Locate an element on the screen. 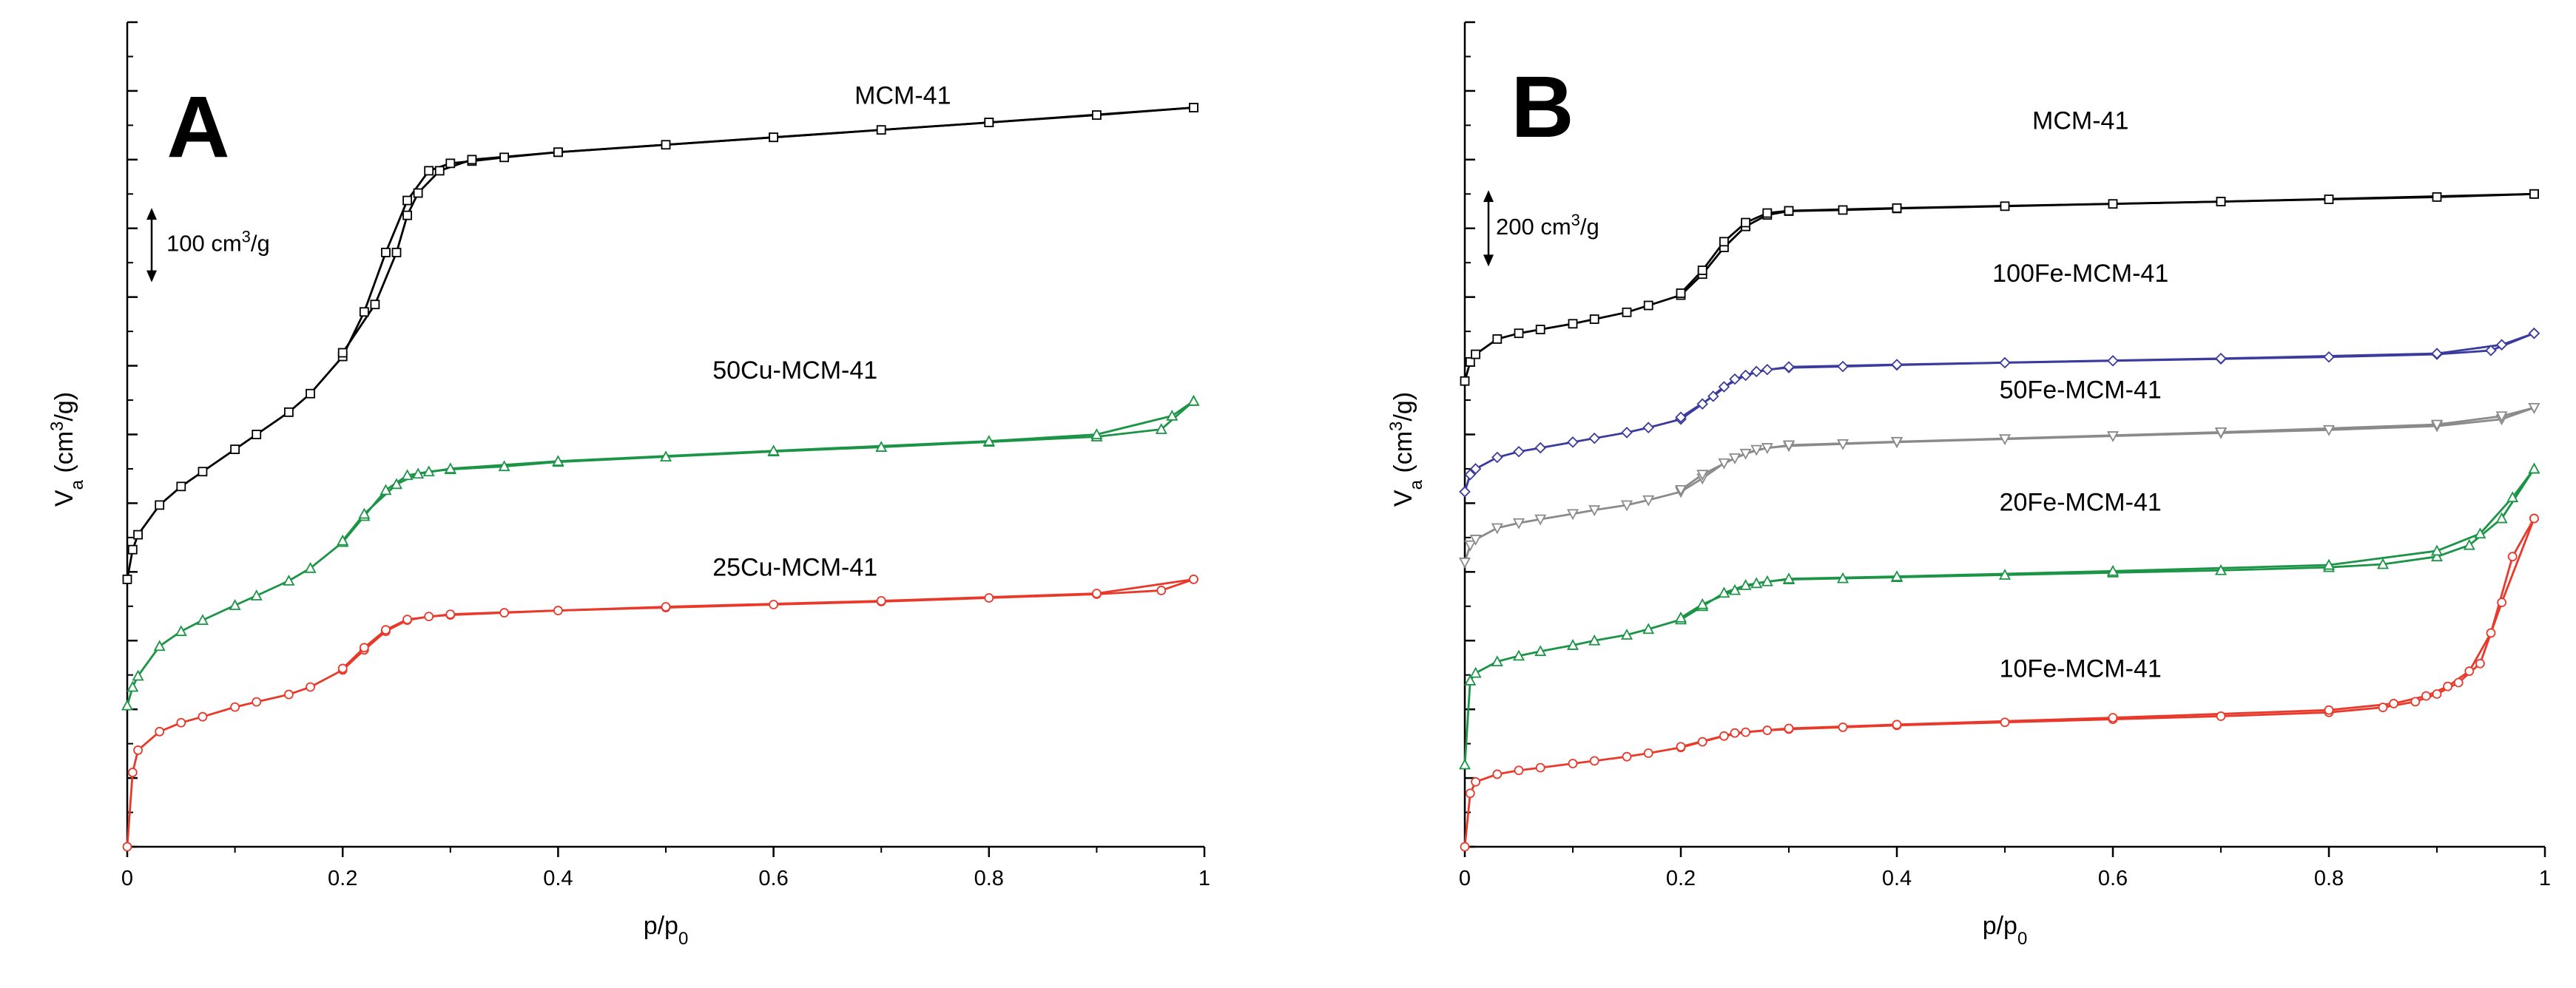 Image resolution: width=2576 pixels, height=988 pixels. scale-bar-label-tail: /g is located at coordinates (1589, 227).